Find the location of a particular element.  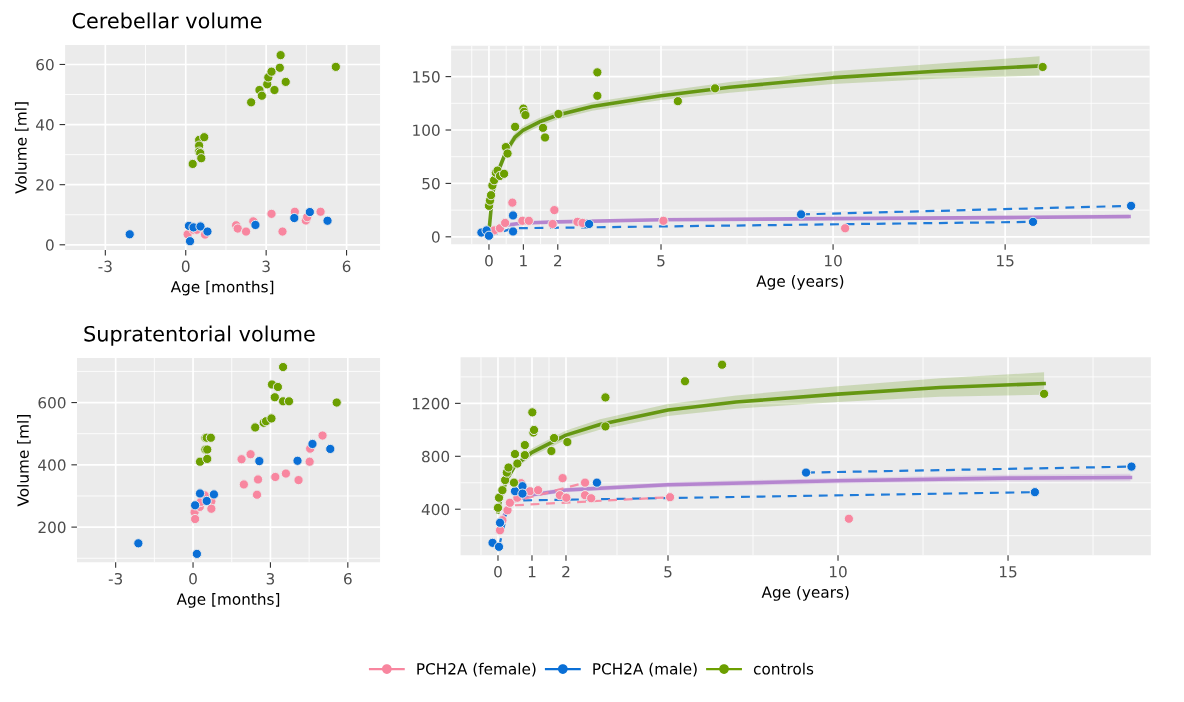

legend-label: PCH2A (female) is located at coordinates (476, 669).